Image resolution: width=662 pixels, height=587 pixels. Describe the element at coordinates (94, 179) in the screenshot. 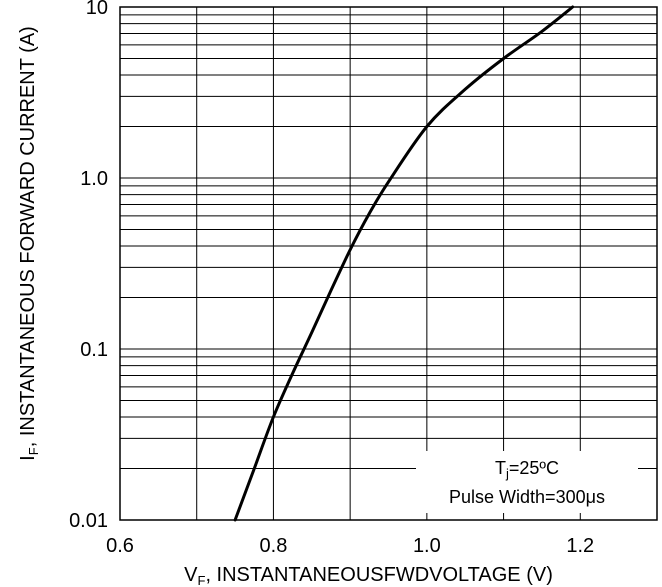

I see `y-tick-label: 1.0` at that location.